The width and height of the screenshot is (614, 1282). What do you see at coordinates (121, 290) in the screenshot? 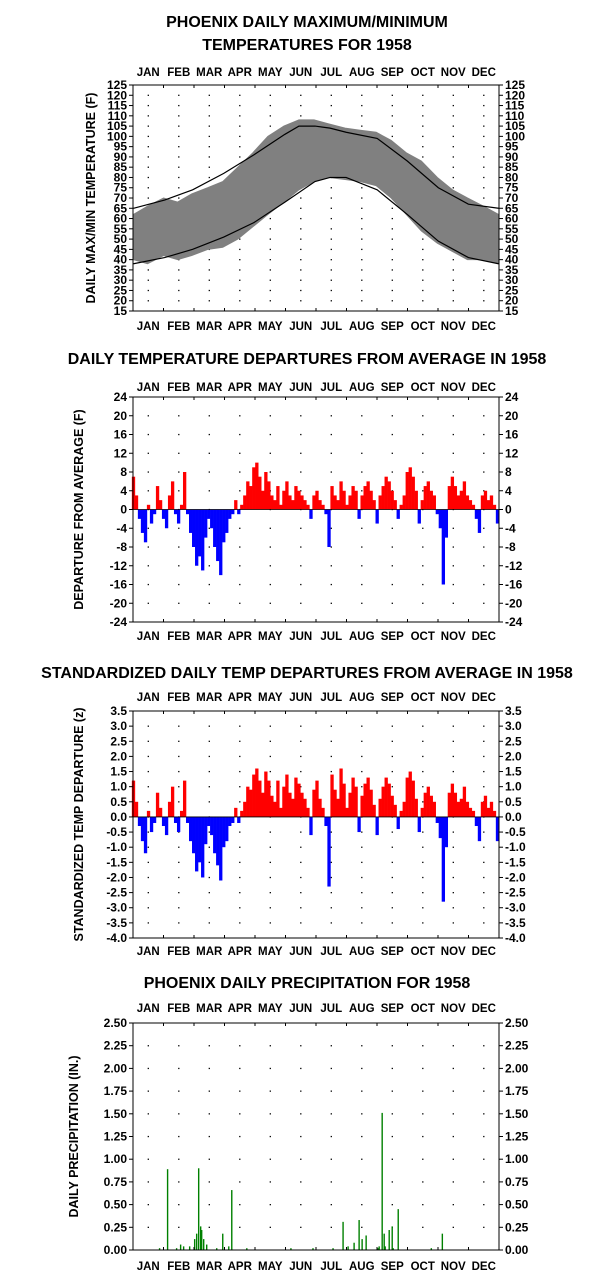
I see `y-tick-label-left: 25` at bounding box center [121, 290].